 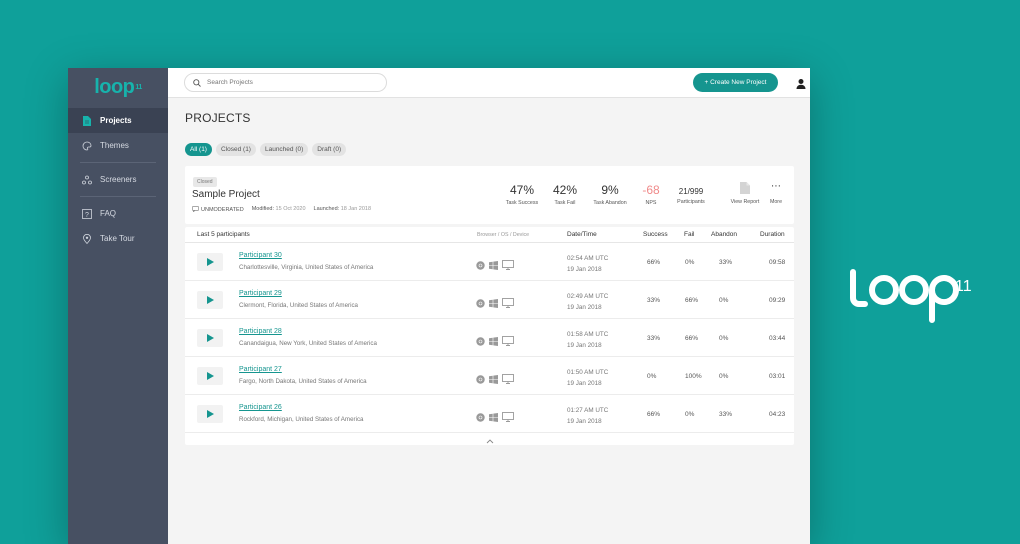 What do you see at coordinates (726, 414) in the screenshot?
I see `abandon-value: 33%` at bounding box center [726, 414].